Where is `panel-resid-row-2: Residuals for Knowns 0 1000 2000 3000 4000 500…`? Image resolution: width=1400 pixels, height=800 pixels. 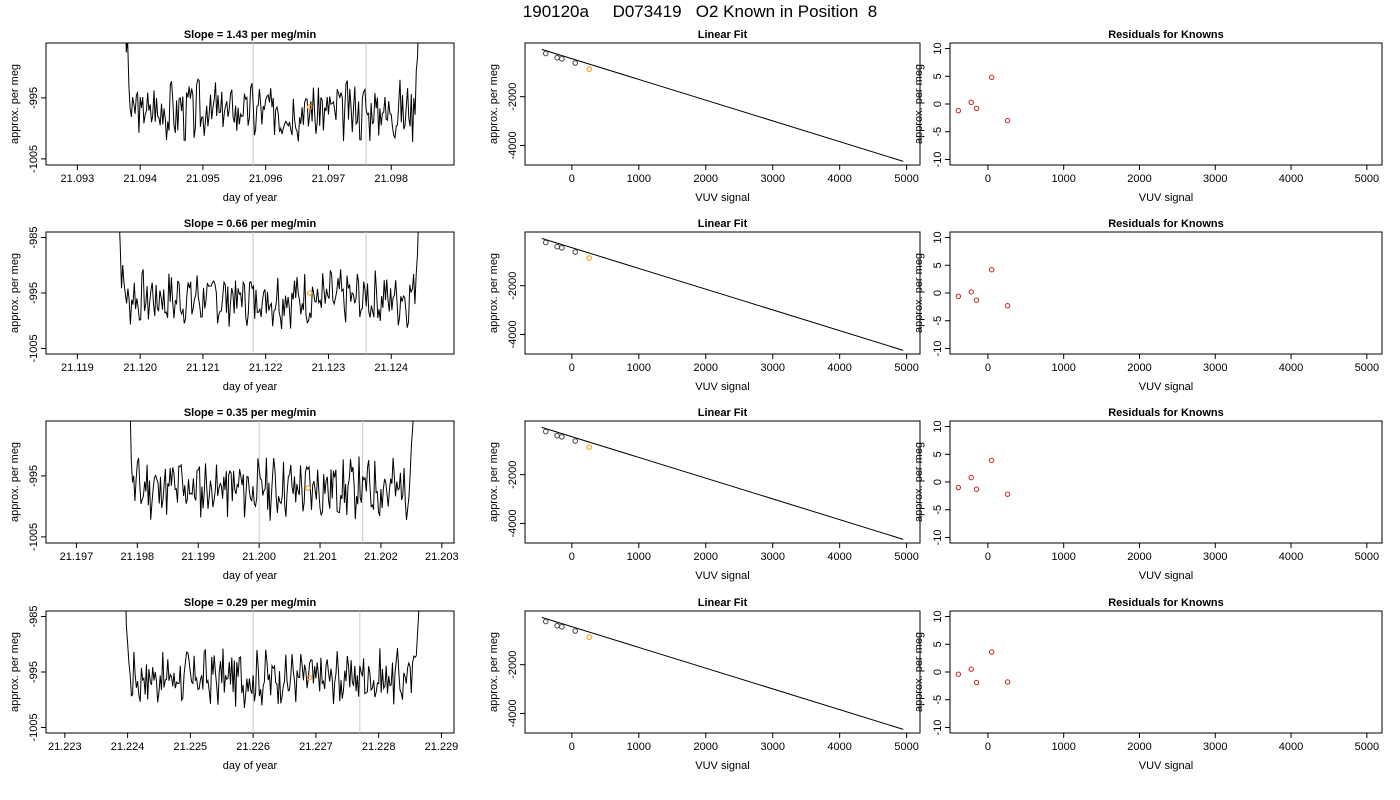
panel-resid-row-2: Residuals for Knowns 0 1000 2000 3000 4000 500… is located at coordinates (1148, 305).